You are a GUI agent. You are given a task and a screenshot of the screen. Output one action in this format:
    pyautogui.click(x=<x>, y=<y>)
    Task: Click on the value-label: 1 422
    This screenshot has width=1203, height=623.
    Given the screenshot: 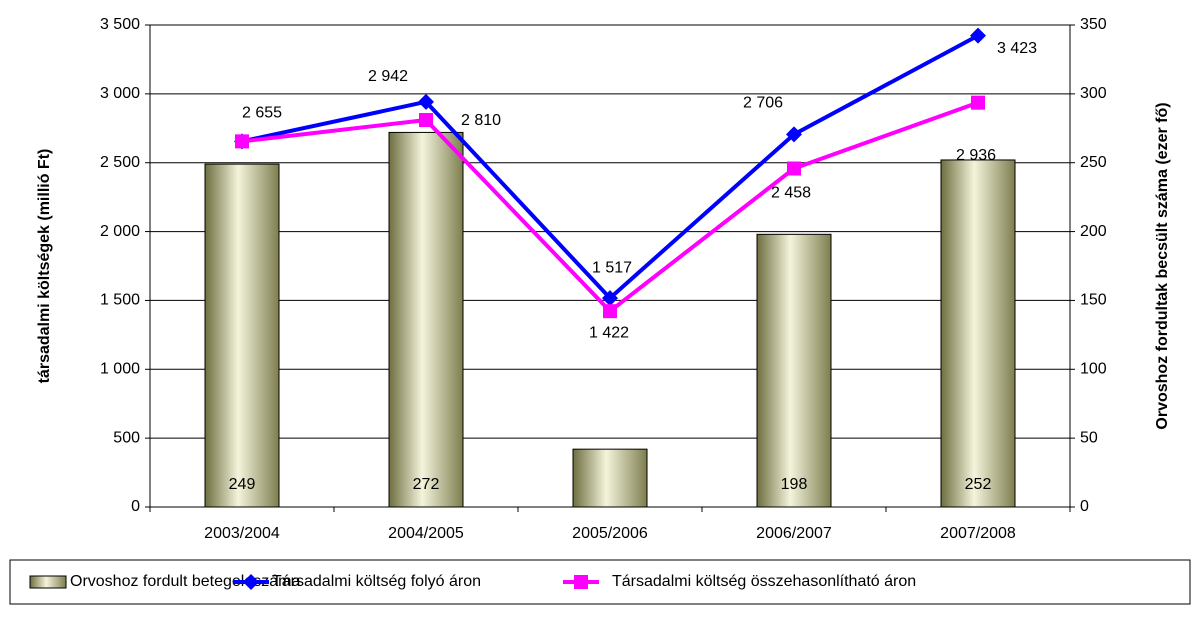 What is the action you would take?
    pyautogui.click(x=609, y=332)
    